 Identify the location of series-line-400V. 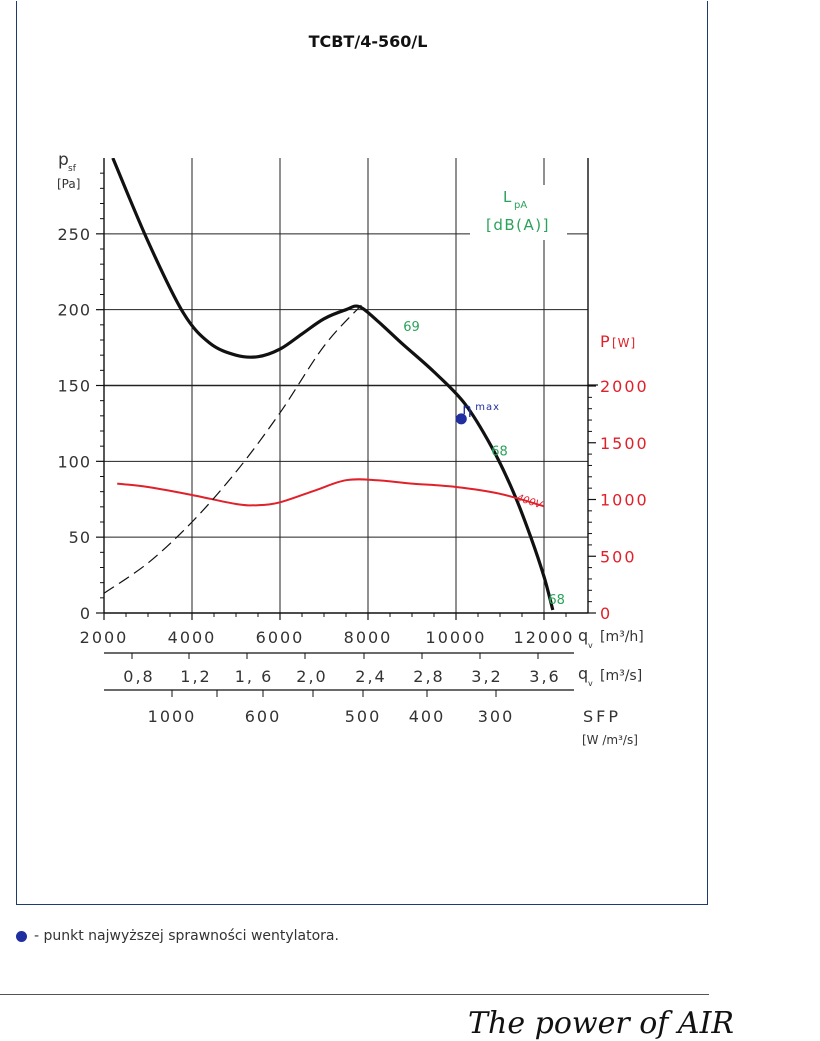
(331, 493).